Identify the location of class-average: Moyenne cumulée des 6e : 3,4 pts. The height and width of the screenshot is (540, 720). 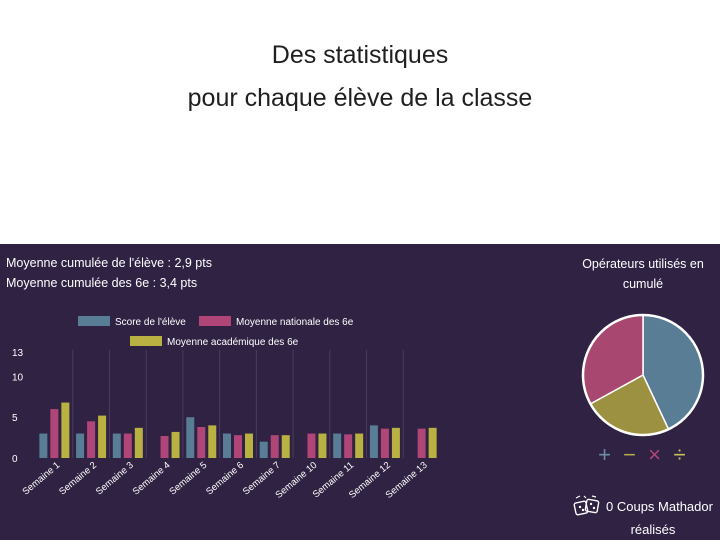
(102, 283).